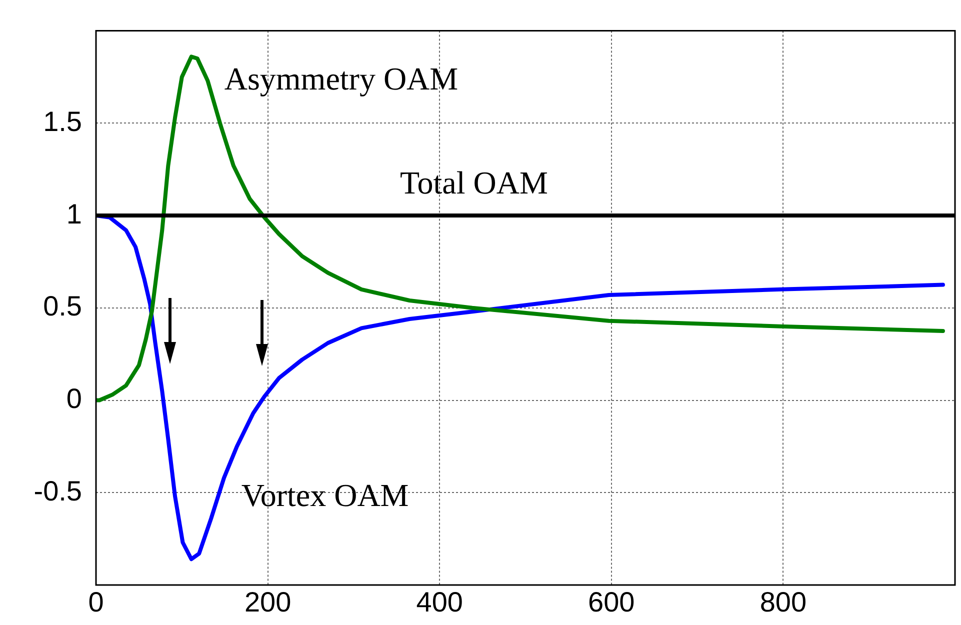  What do you see at coordinates (783, 602) in the screenshot?
I see `x-tick-label: 800` at bounding box center [783, 602].